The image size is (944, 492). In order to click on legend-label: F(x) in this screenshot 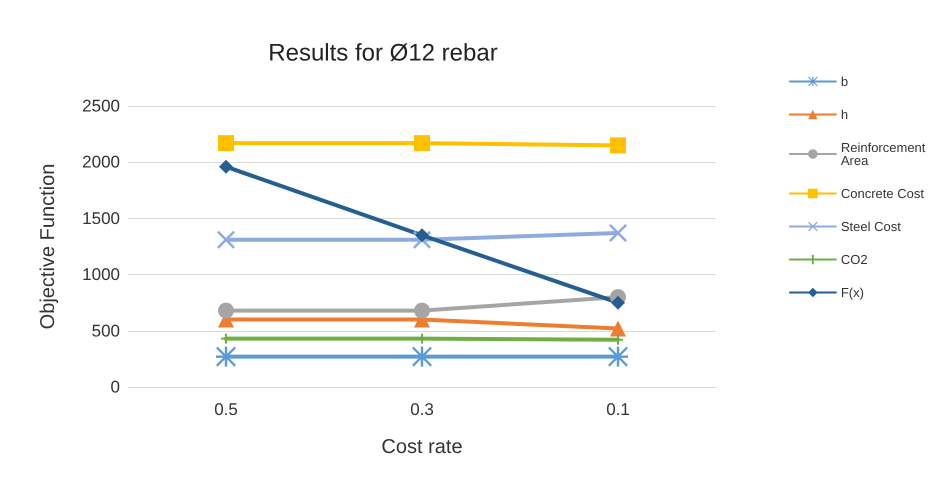, I will do `click(852, 292)`.